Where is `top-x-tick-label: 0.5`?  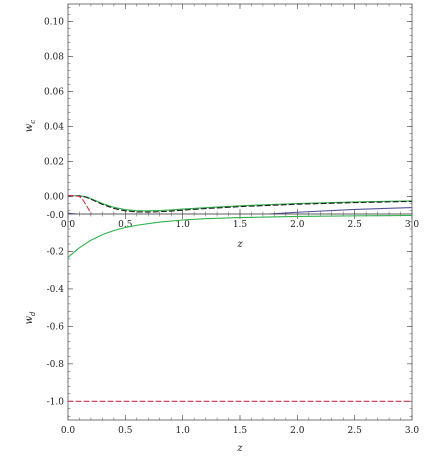 top-x-tick-label: 0.5 is located at coordinates (125, 225).